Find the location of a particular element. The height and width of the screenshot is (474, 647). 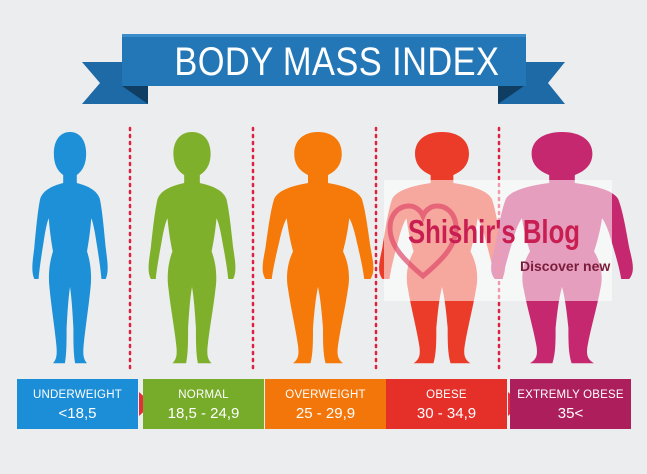

bmi-card-range: 18,5 - 24,9 is located at coordinates (203, 413).